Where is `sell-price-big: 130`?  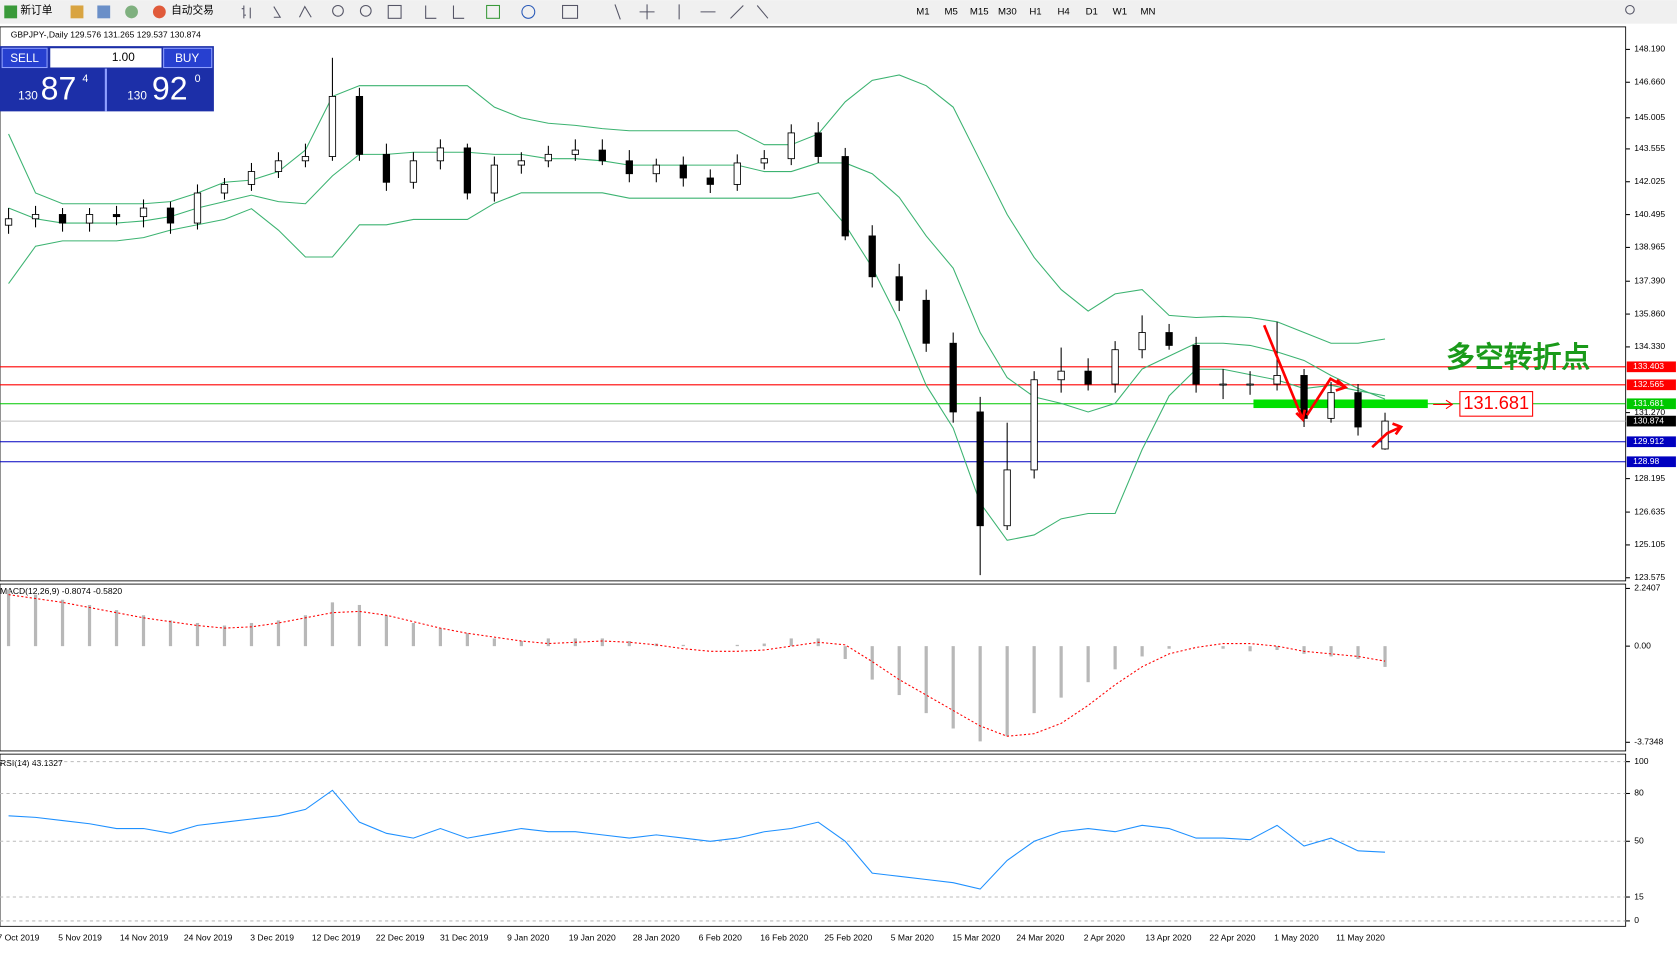 sell-price-big: 130 is located at coordinates (28, 96).